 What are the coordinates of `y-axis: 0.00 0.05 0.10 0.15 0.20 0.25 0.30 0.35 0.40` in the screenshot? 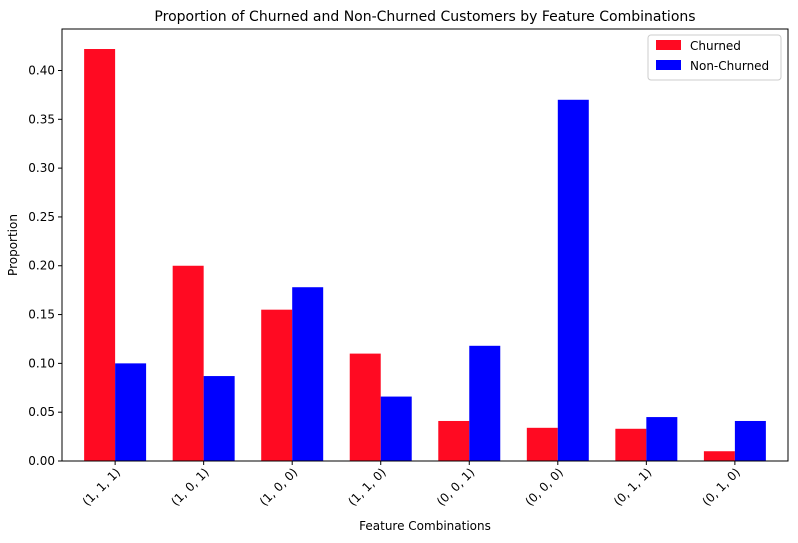 It's located at (45, 265).